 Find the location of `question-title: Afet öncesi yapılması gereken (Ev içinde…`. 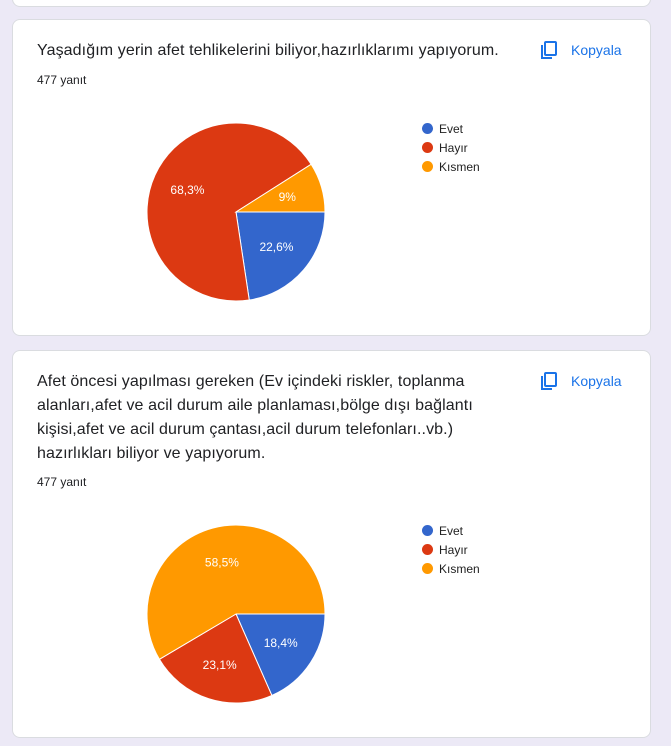

question-title: Afet öncesi yapılması gereken (Ev içinde… is located at coordinates (255, 417).